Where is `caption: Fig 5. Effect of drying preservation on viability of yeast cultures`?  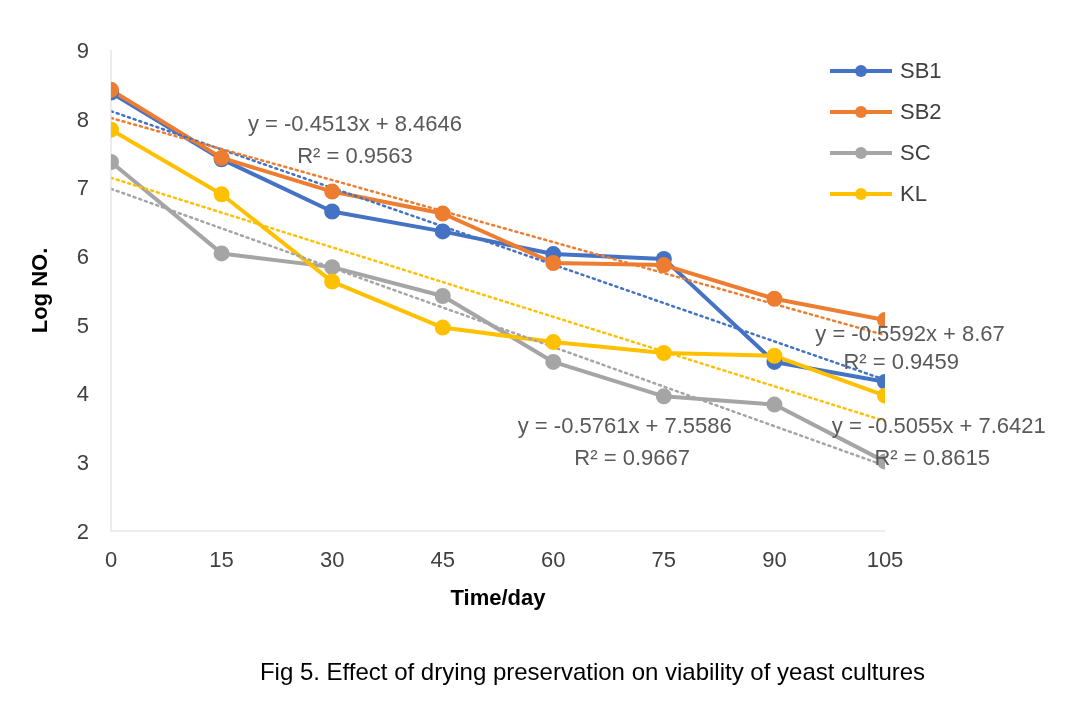 caption: Fig 5. Effect of drying preservation on viability of yeast cultures is located at coordinates (592, 672).